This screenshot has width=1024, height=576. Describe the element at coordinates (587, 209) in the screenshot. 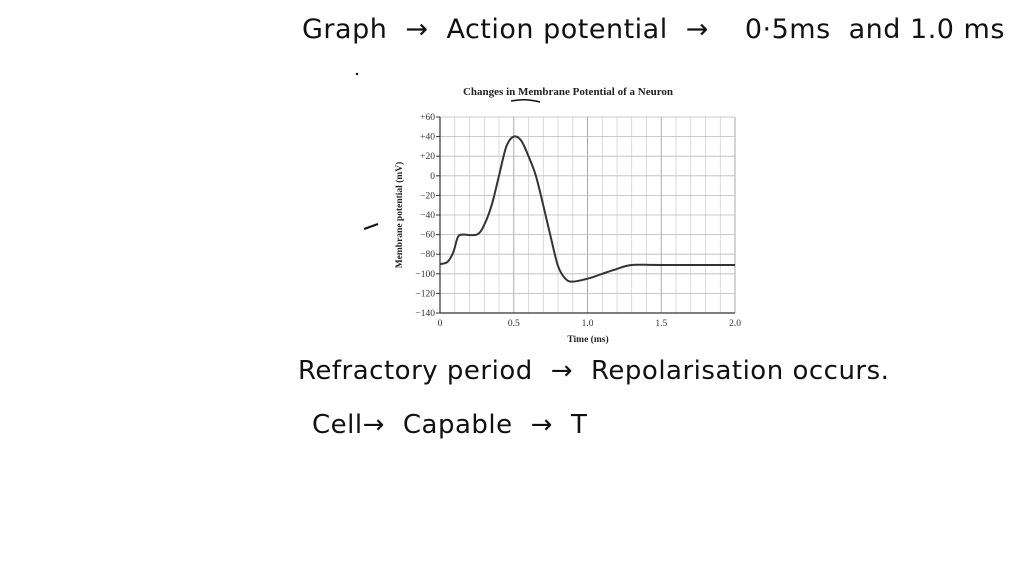

I see `potential-line` at that location.